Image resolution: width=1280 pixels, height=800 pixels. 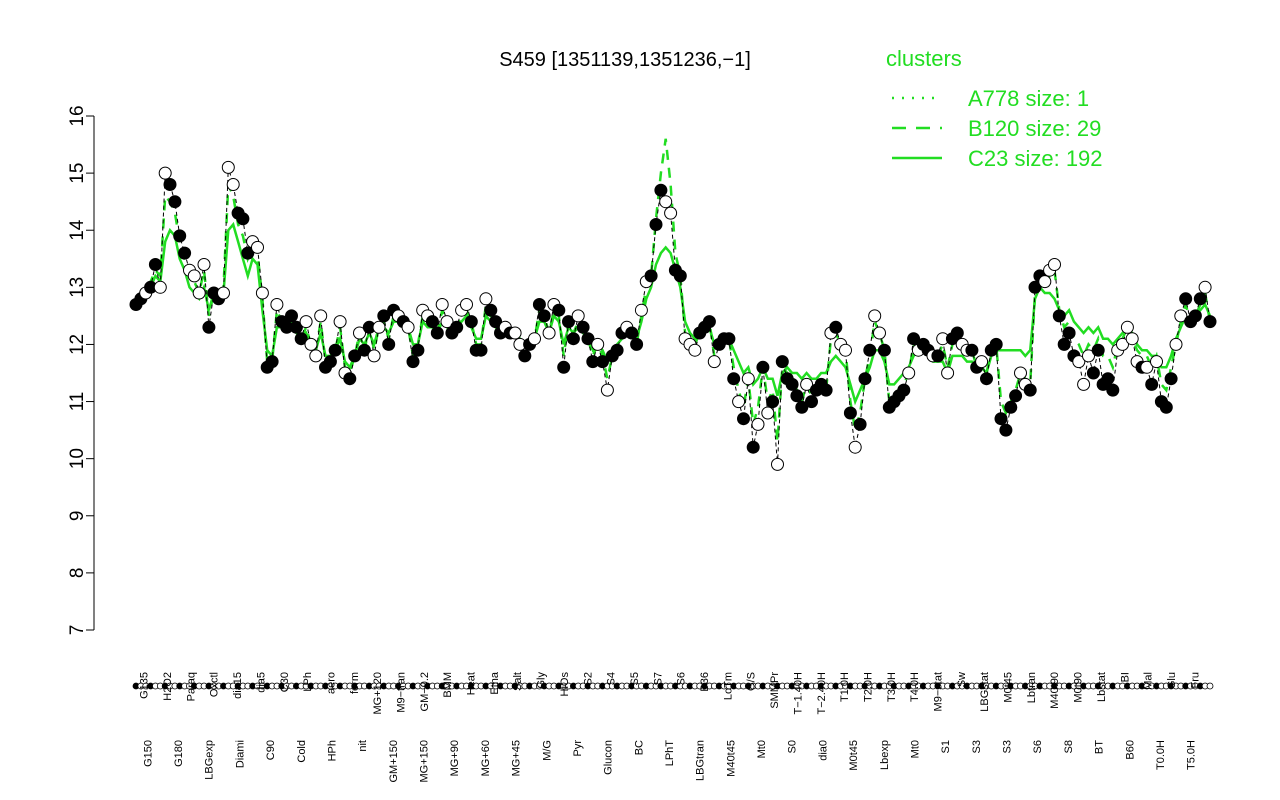 I want to click on y-tick-label: 16, so click(x=77, y=115).